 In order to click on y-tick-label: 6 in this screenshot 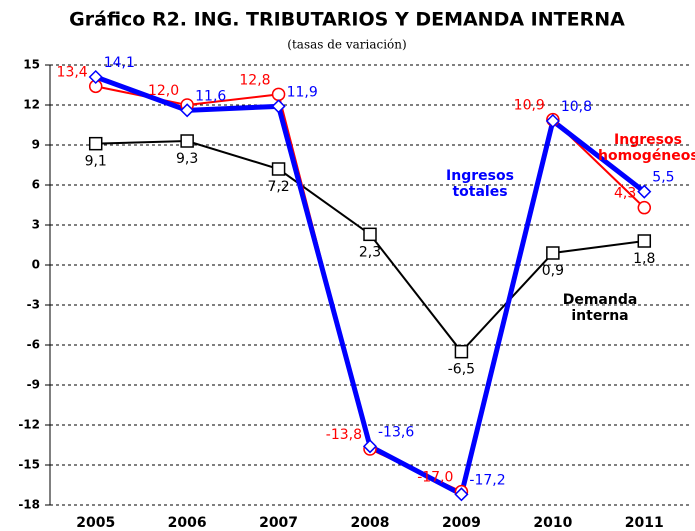, I will do `click(36, 185)`.